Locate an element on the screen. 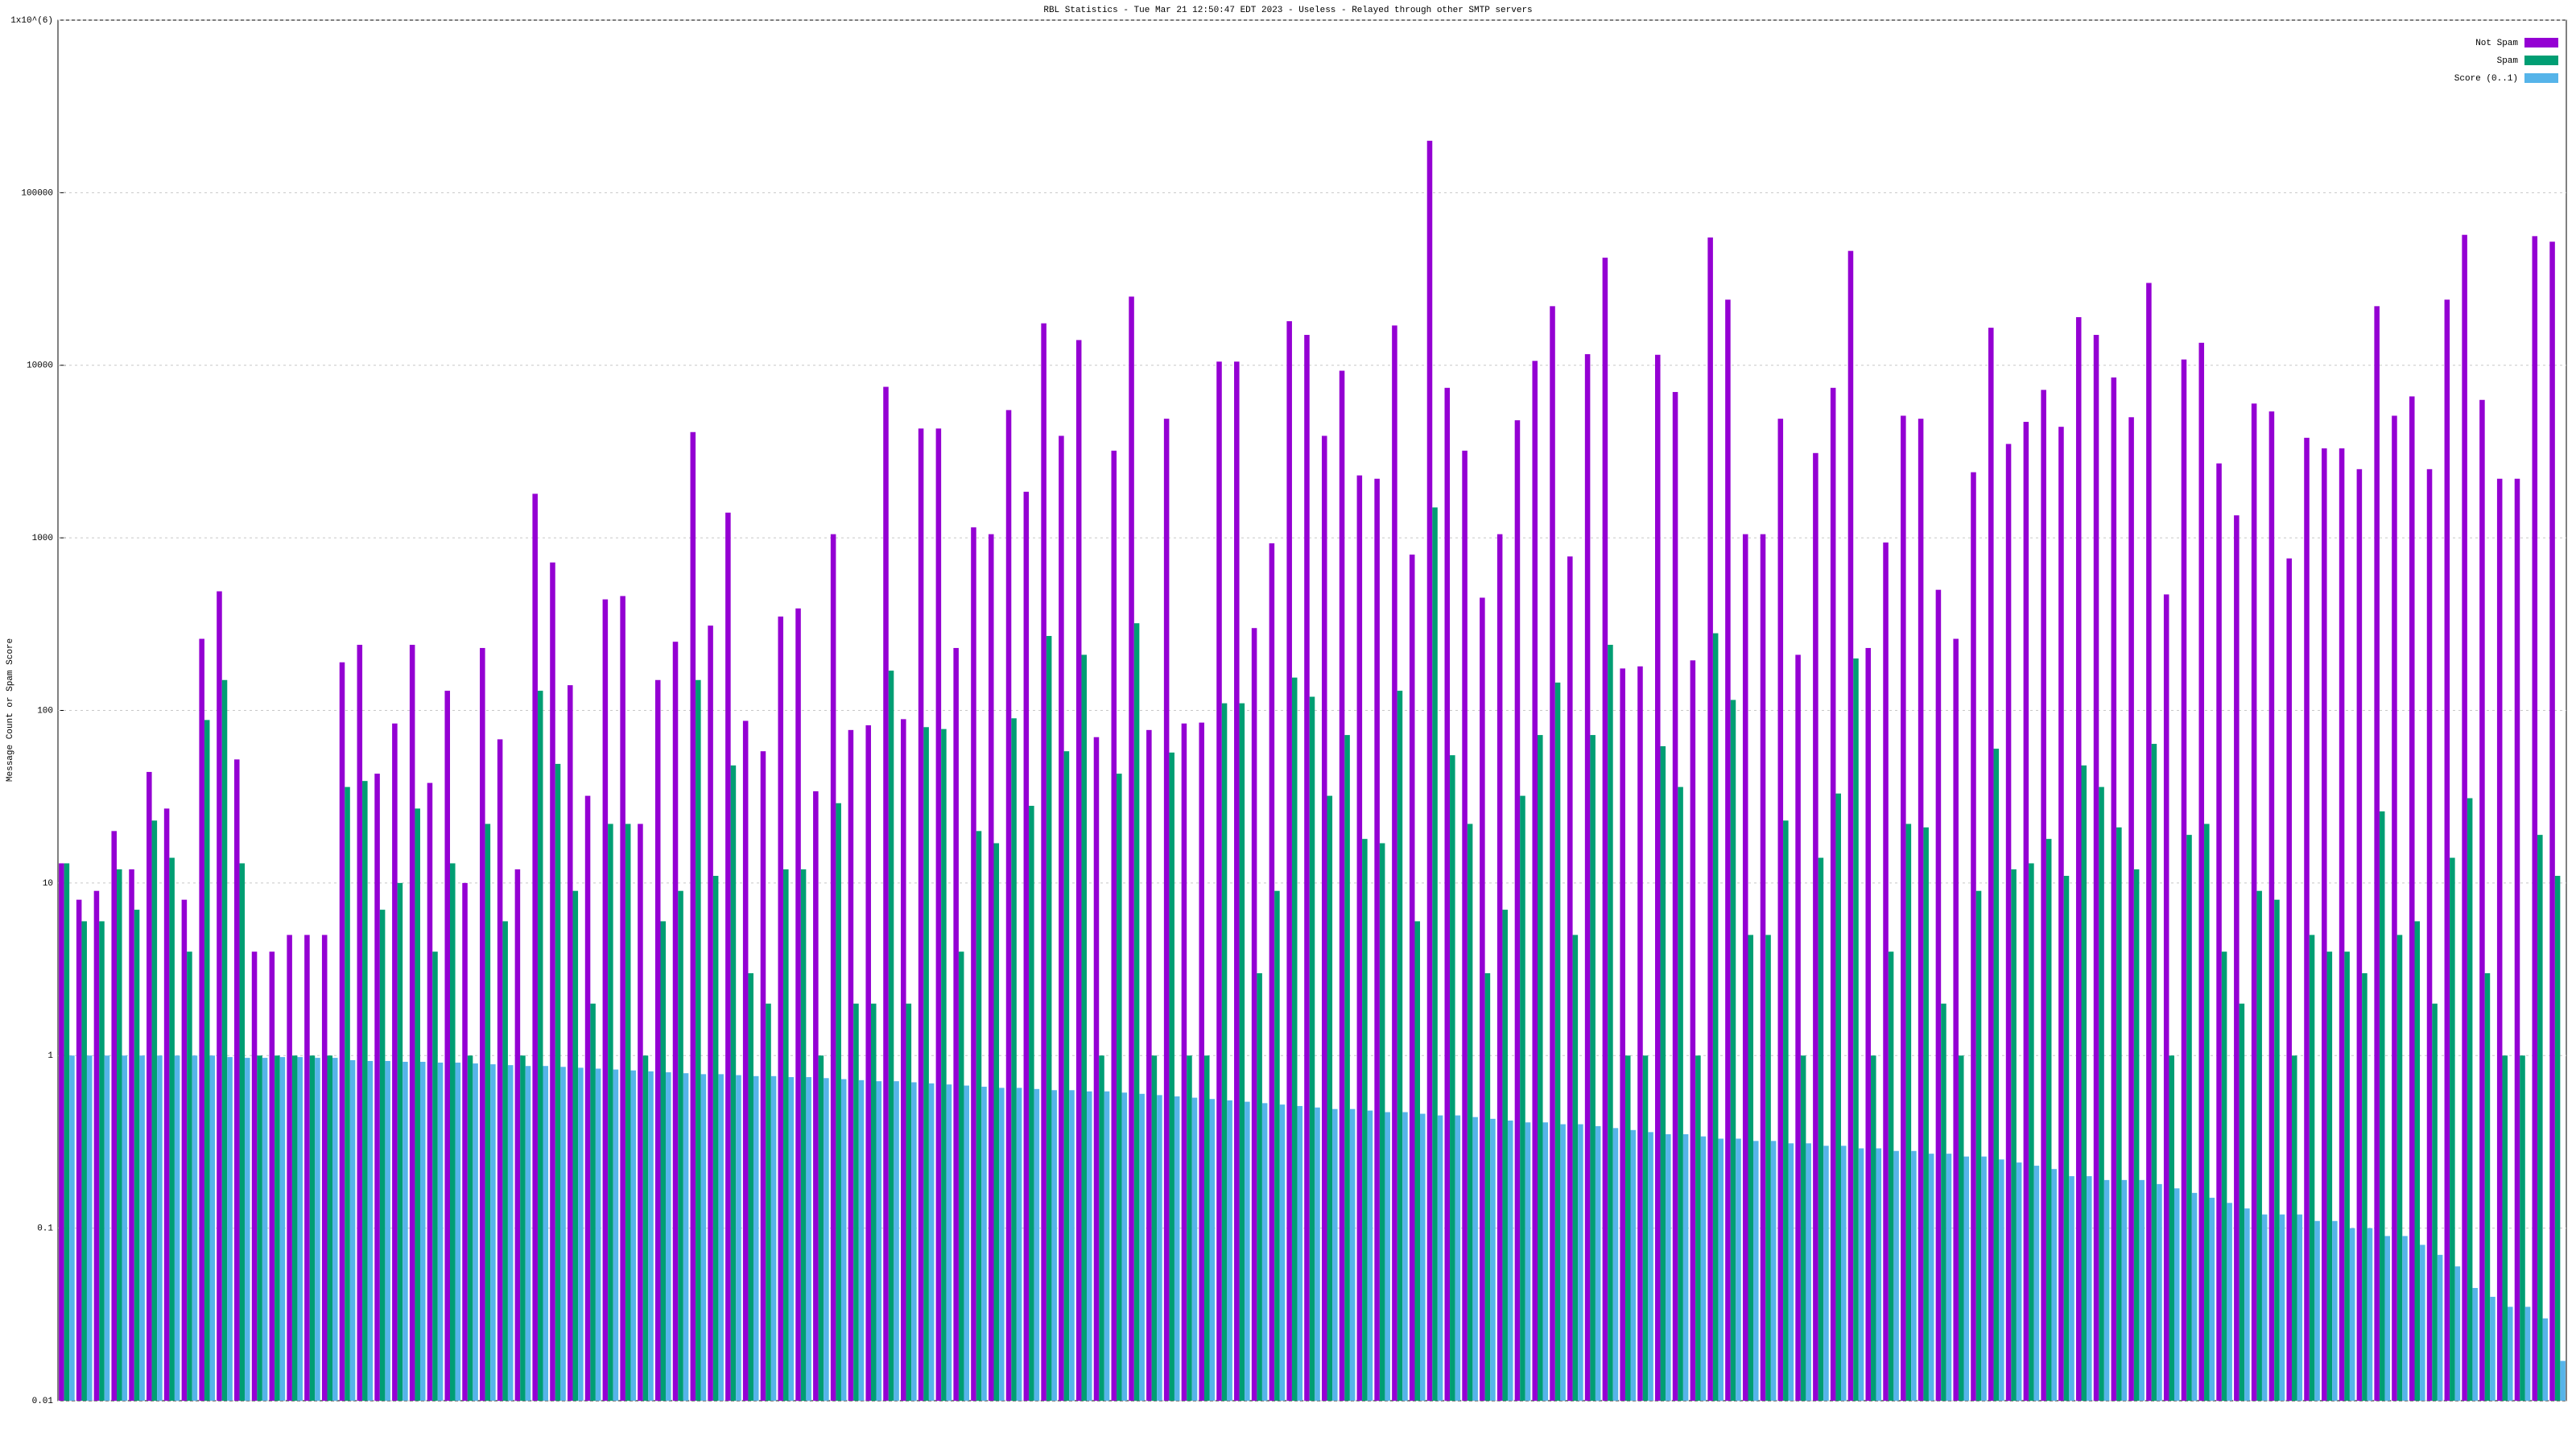 Image resolution: width=2576 pixels, height=1449 pixels. legend-label: Not Spam is located at coordinates (2496, 43).